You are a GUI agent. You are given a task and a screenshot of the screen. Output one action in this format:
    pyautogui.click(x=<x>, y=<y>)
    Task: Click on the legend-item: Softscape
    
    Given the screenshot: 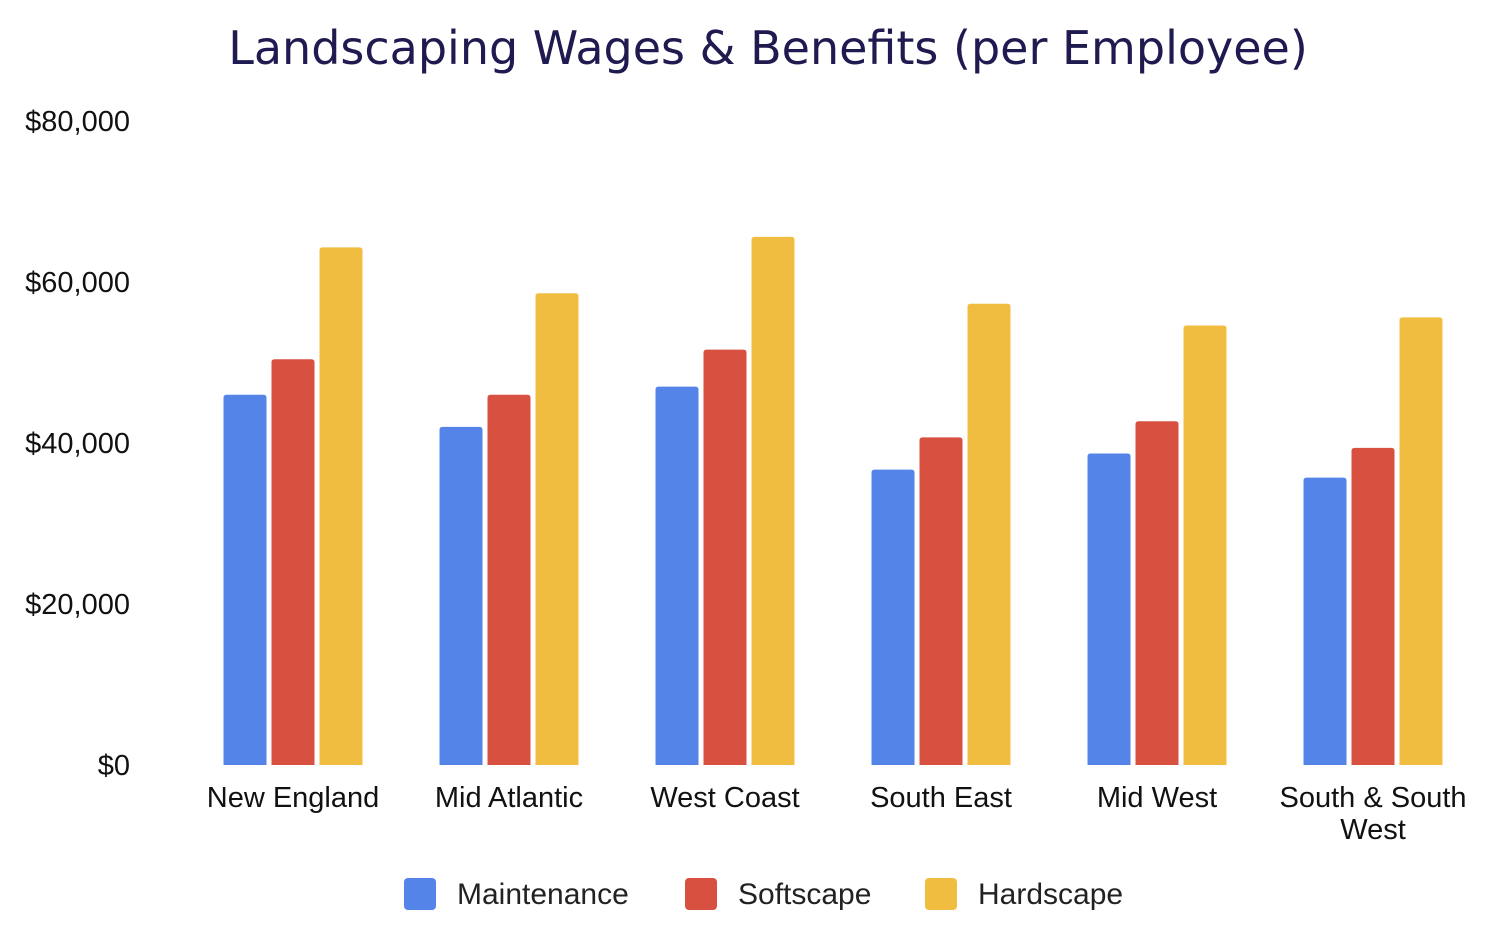 What is the action you would take?
    pyautogui.click(x=778, y=894)
    